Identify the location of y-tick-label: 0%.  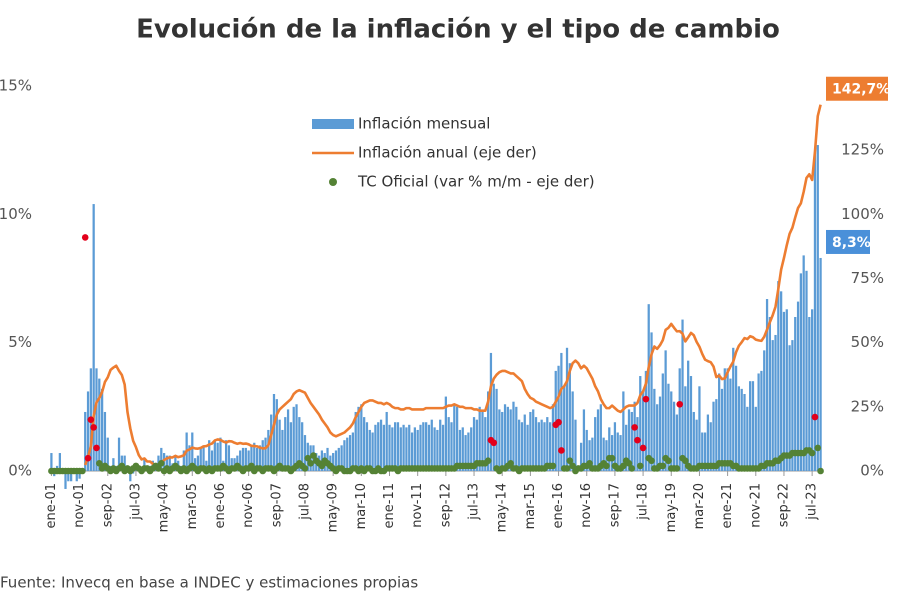
(20, 471).